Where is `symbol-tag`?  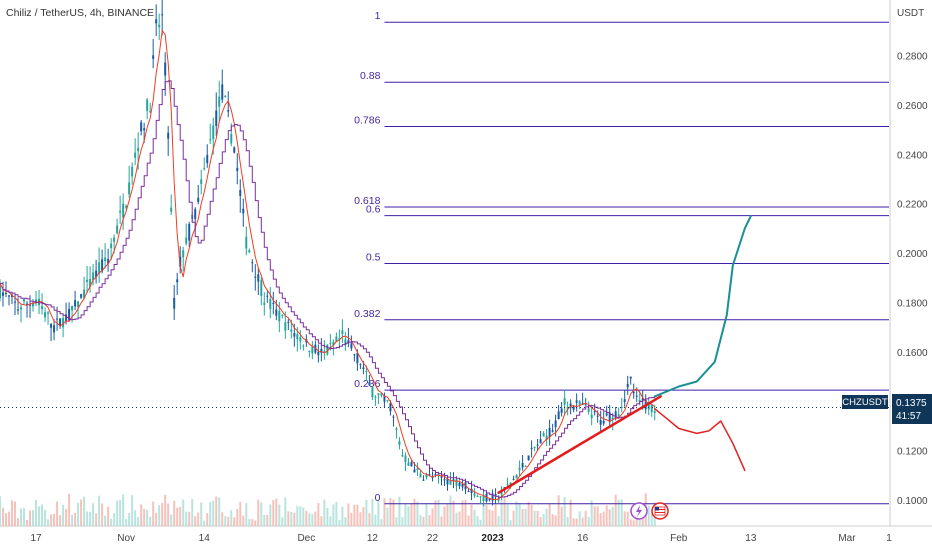 symbol-tag is located at coordinates (865, 402).